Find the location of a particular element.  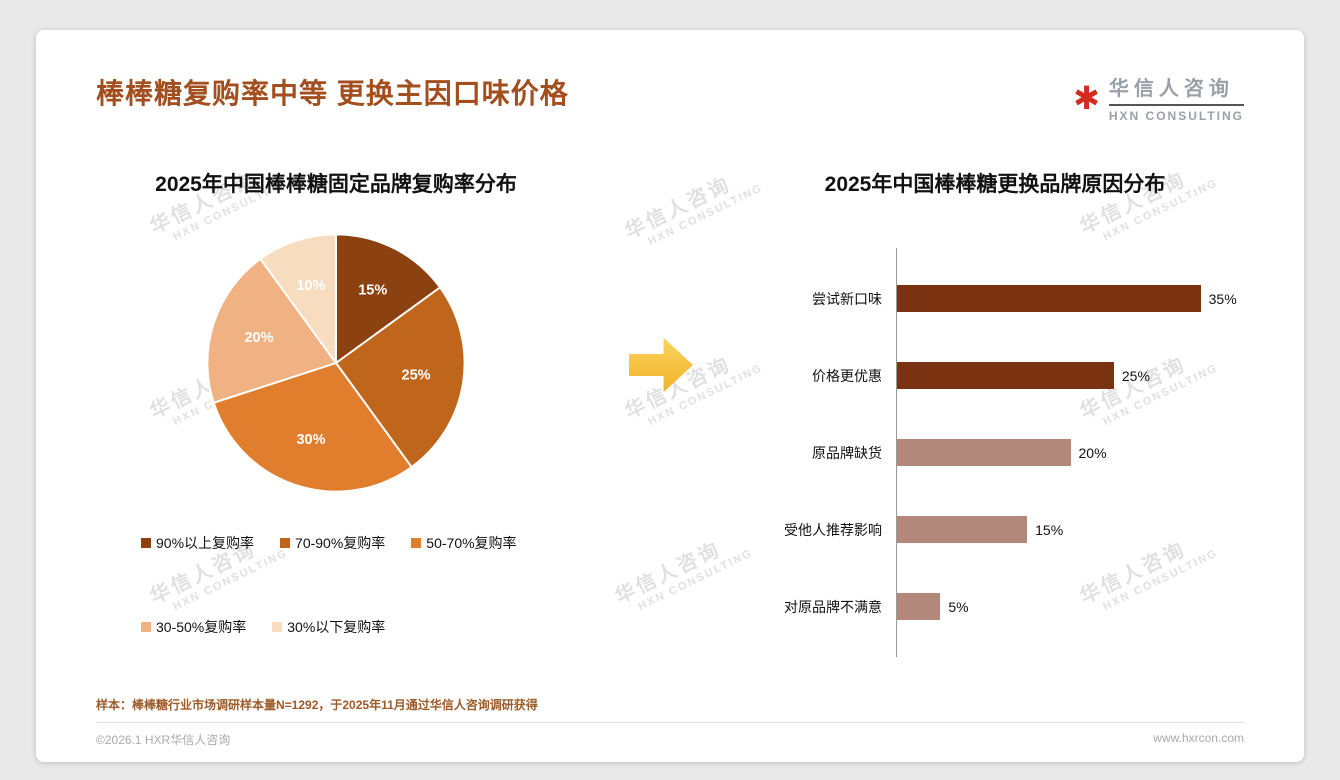

pie-chart: 15% 25% 30% 20% 10% is located at coordinates (336, 363).